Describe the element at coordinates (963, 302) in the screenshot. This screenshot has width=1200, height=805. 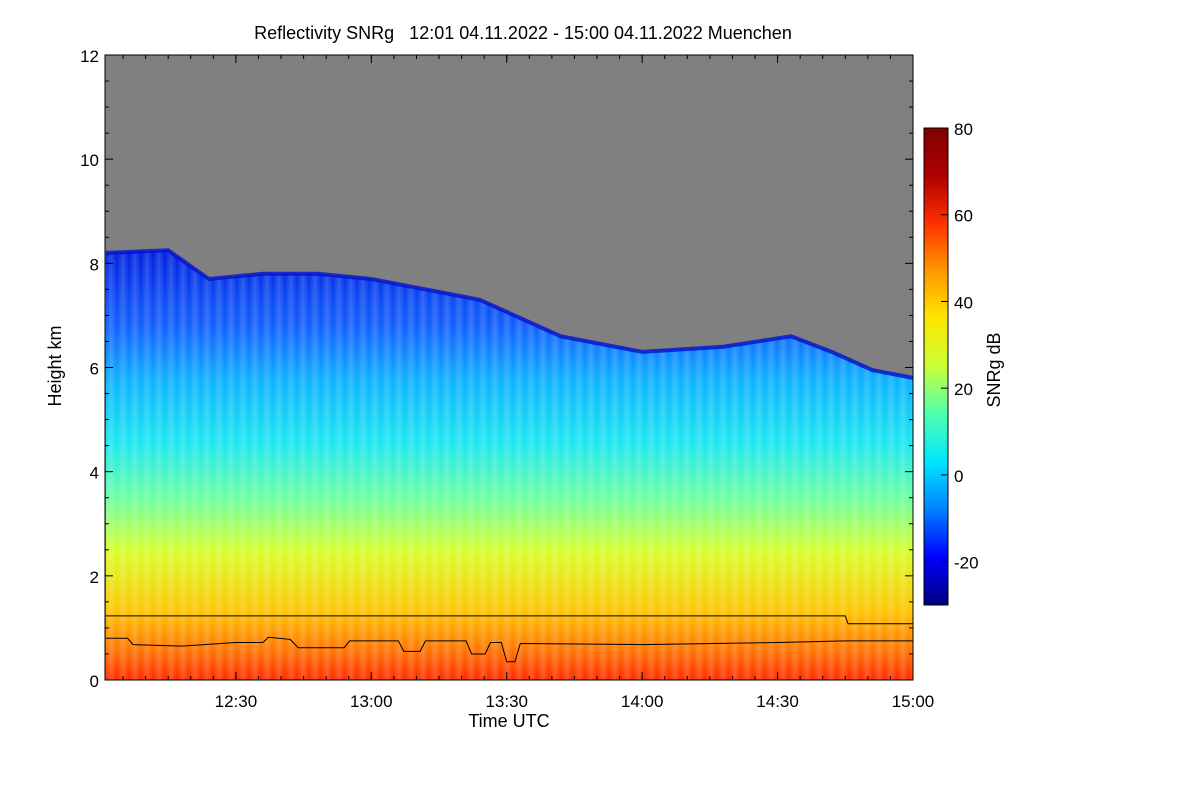
I see `colorbar-tick-label: 40` at that location.